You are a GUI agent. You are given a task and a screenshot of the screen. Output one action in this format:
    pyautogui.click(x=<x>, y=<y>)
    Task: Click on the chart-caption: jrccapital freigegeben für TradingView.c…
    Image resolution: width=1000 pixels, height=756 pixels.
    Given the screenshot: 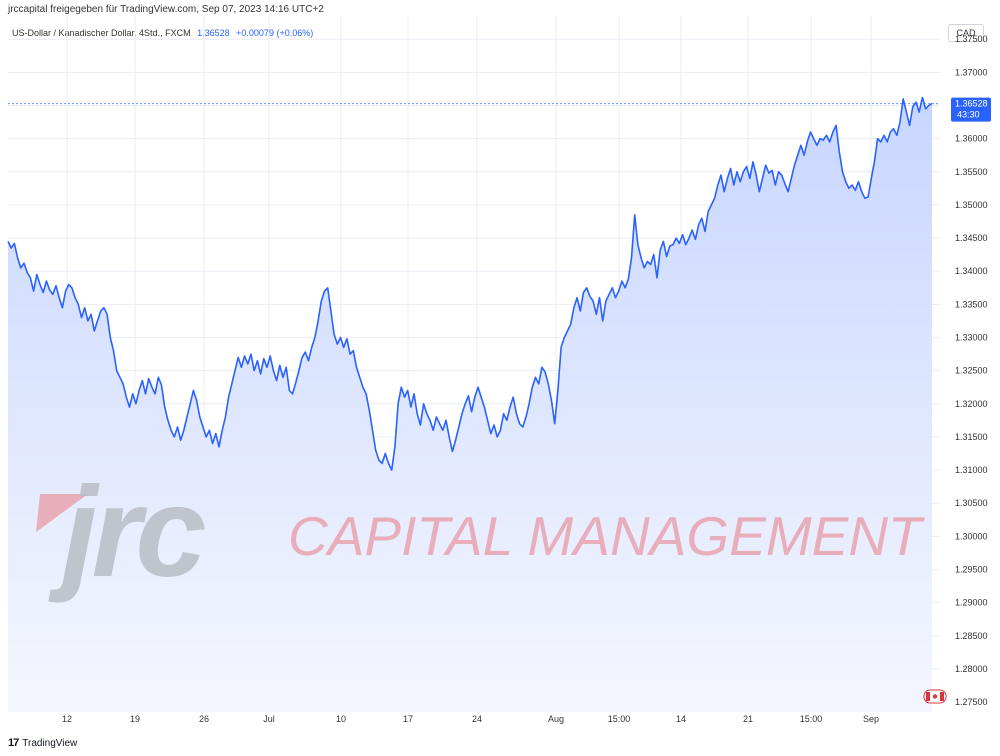 What is the action you would take?
    pyautogui.click(x=166, y=9)
    